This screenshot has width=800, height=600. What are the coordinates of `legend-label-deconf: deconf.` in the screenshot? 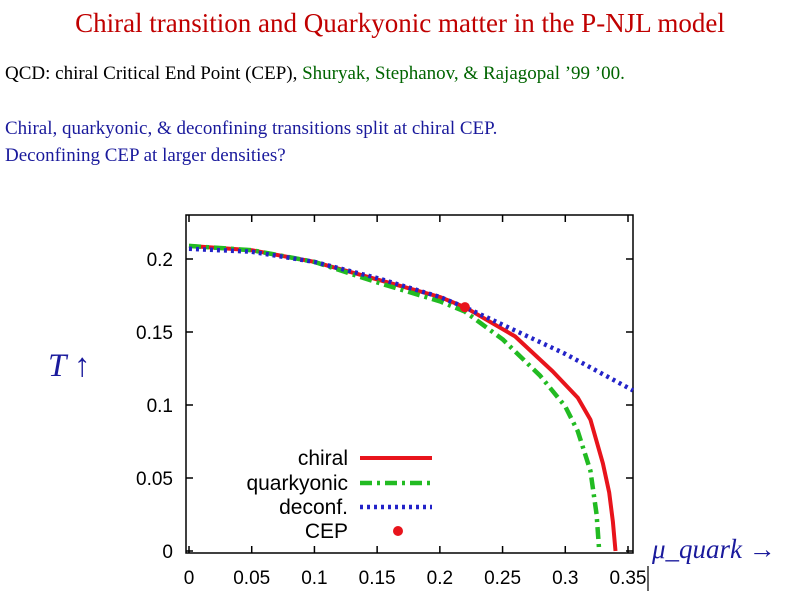 It's located at (313, 507).